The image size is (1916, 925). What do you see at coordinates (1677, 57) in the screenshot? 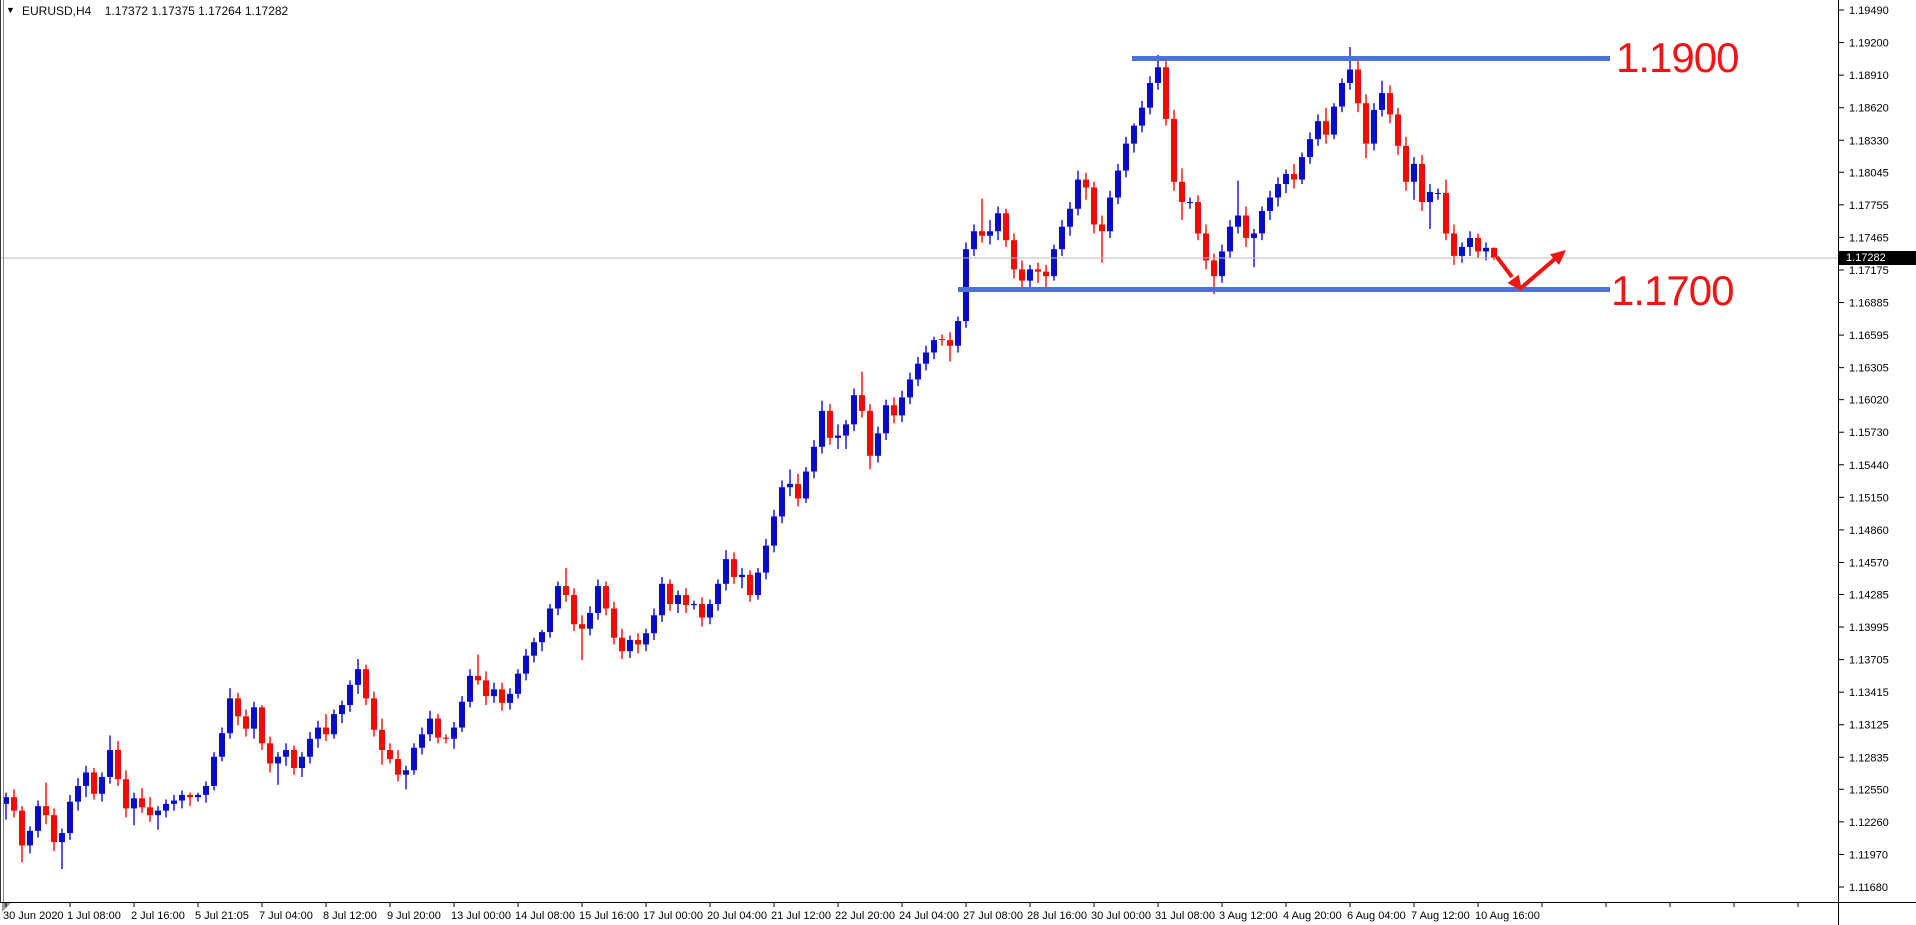
I see `resistance-level-label: 1.1900` at bounding box center [1677, 57].